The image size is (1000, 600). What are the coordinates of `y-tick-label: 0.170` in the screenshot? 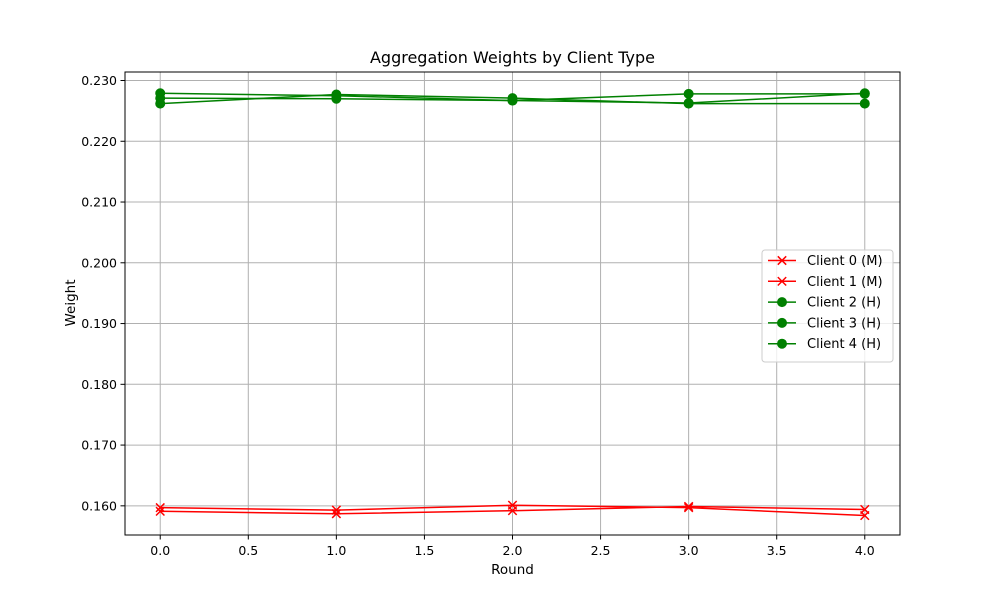 It's located at (99, 445).